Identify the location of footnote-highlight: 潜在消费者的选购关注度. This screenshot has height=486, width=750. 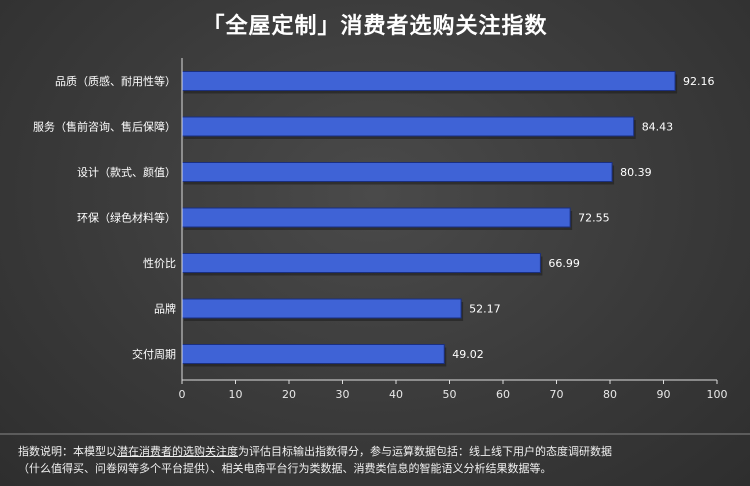
(177, 451).